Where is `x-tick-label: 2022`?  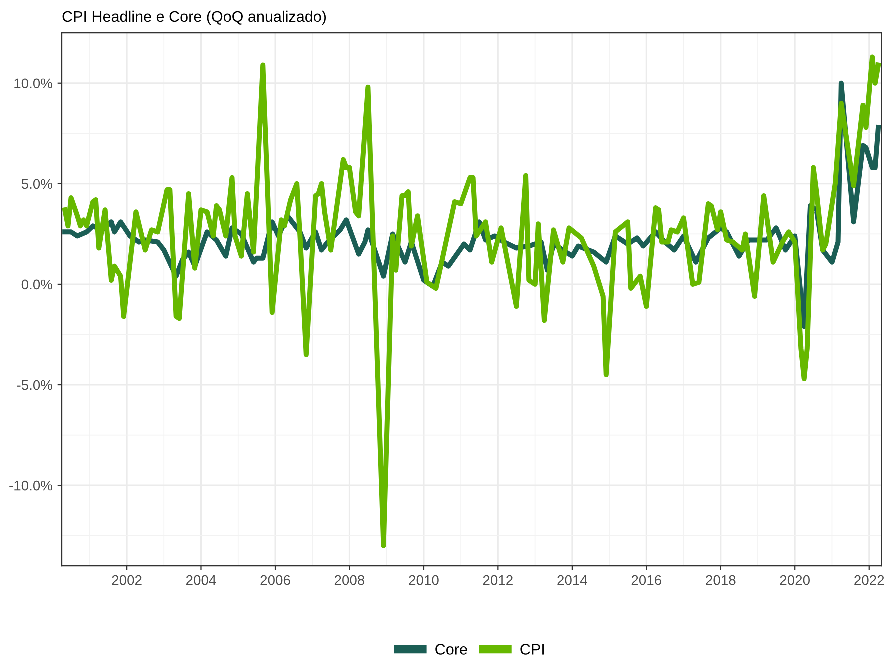
x-tick-label: 2022 is located at coordinates (869, 580).